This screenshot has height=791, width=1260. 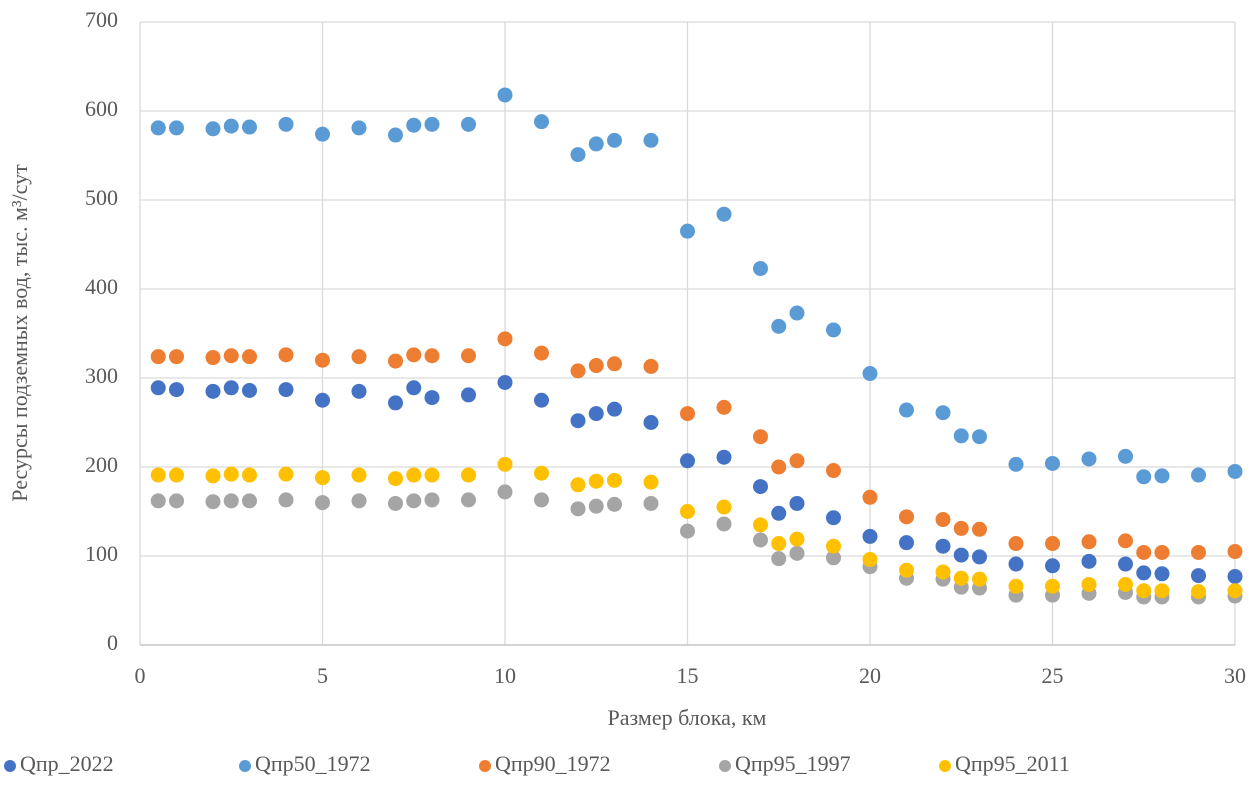 What do you see at coordinates (553, 763) in the screenshot?
I see `legend-label: Qпр90_1972` at bounding box center [553, 763].